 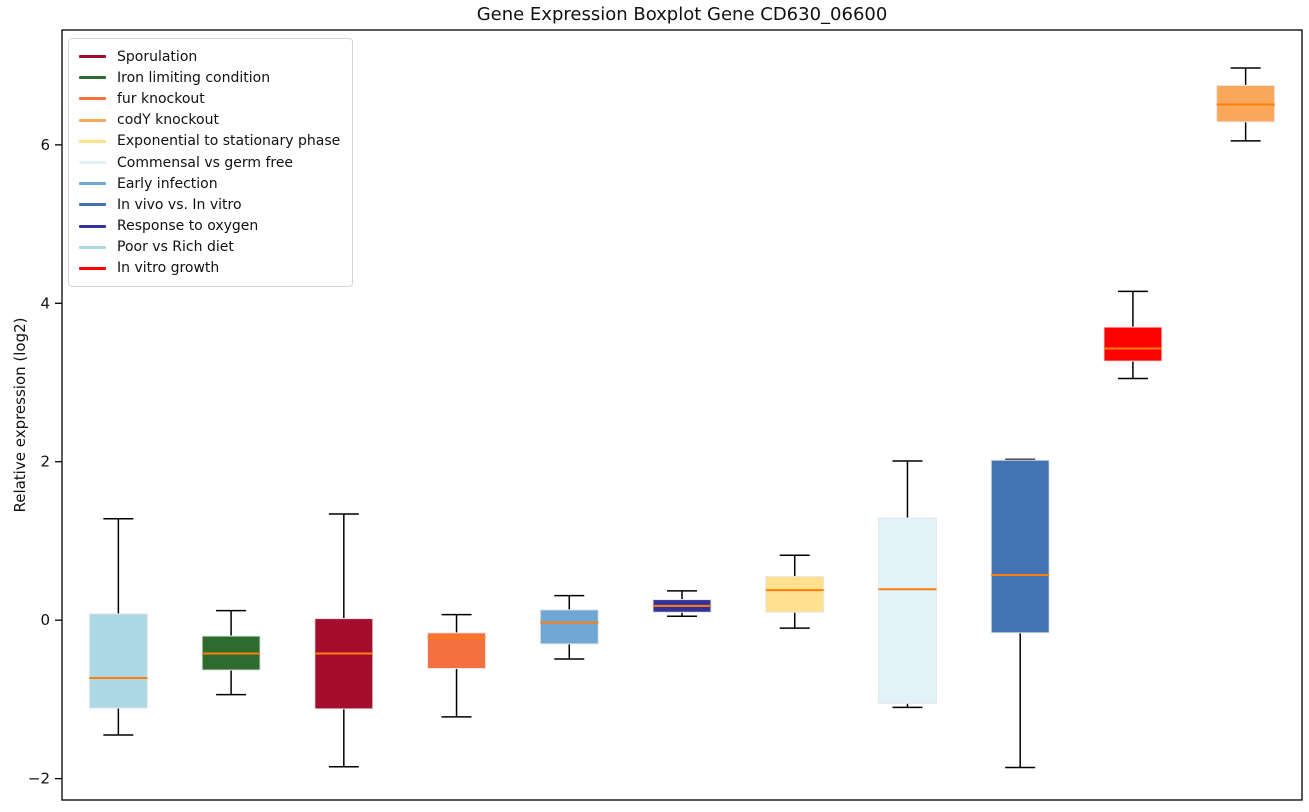 What do you see at coordinates (188, 226) in the screenshot?
I see `legend-label: Response to oxygen` at bounding box center [188, 226].